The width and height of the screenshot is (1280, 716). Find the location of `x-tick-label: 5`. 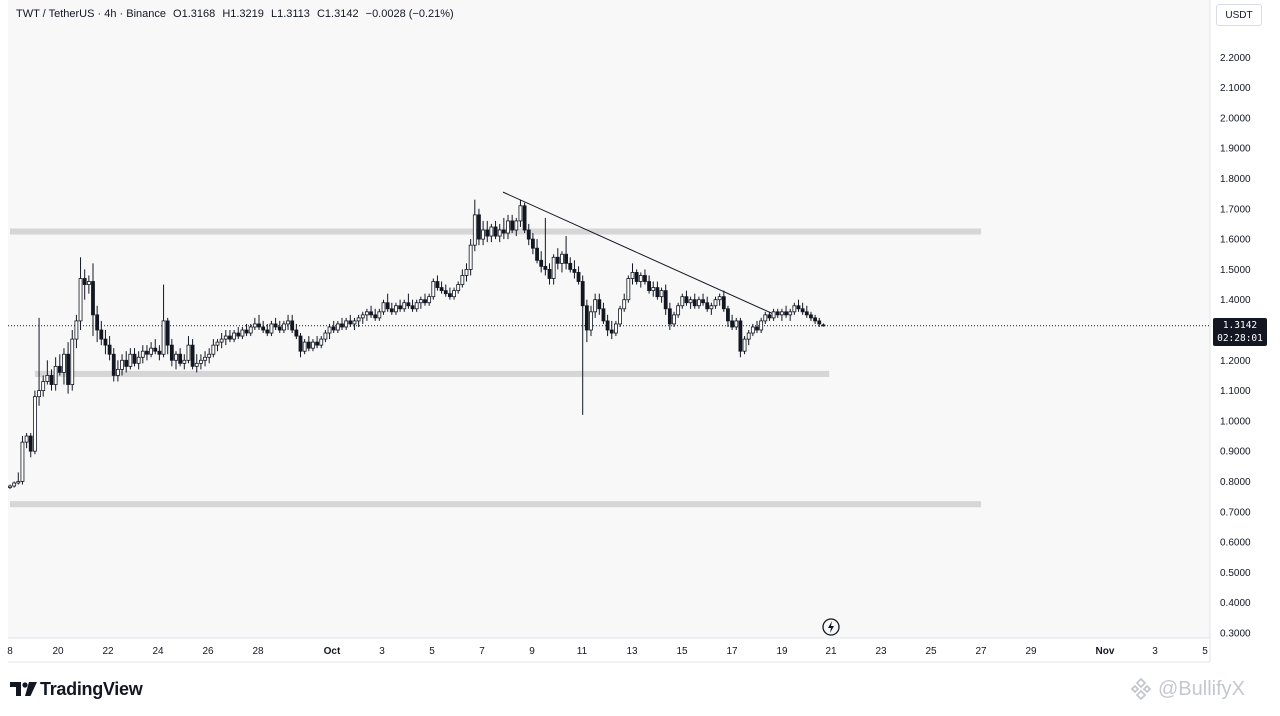

x-tick-label: 5 is located at coordinates (1205, 651).